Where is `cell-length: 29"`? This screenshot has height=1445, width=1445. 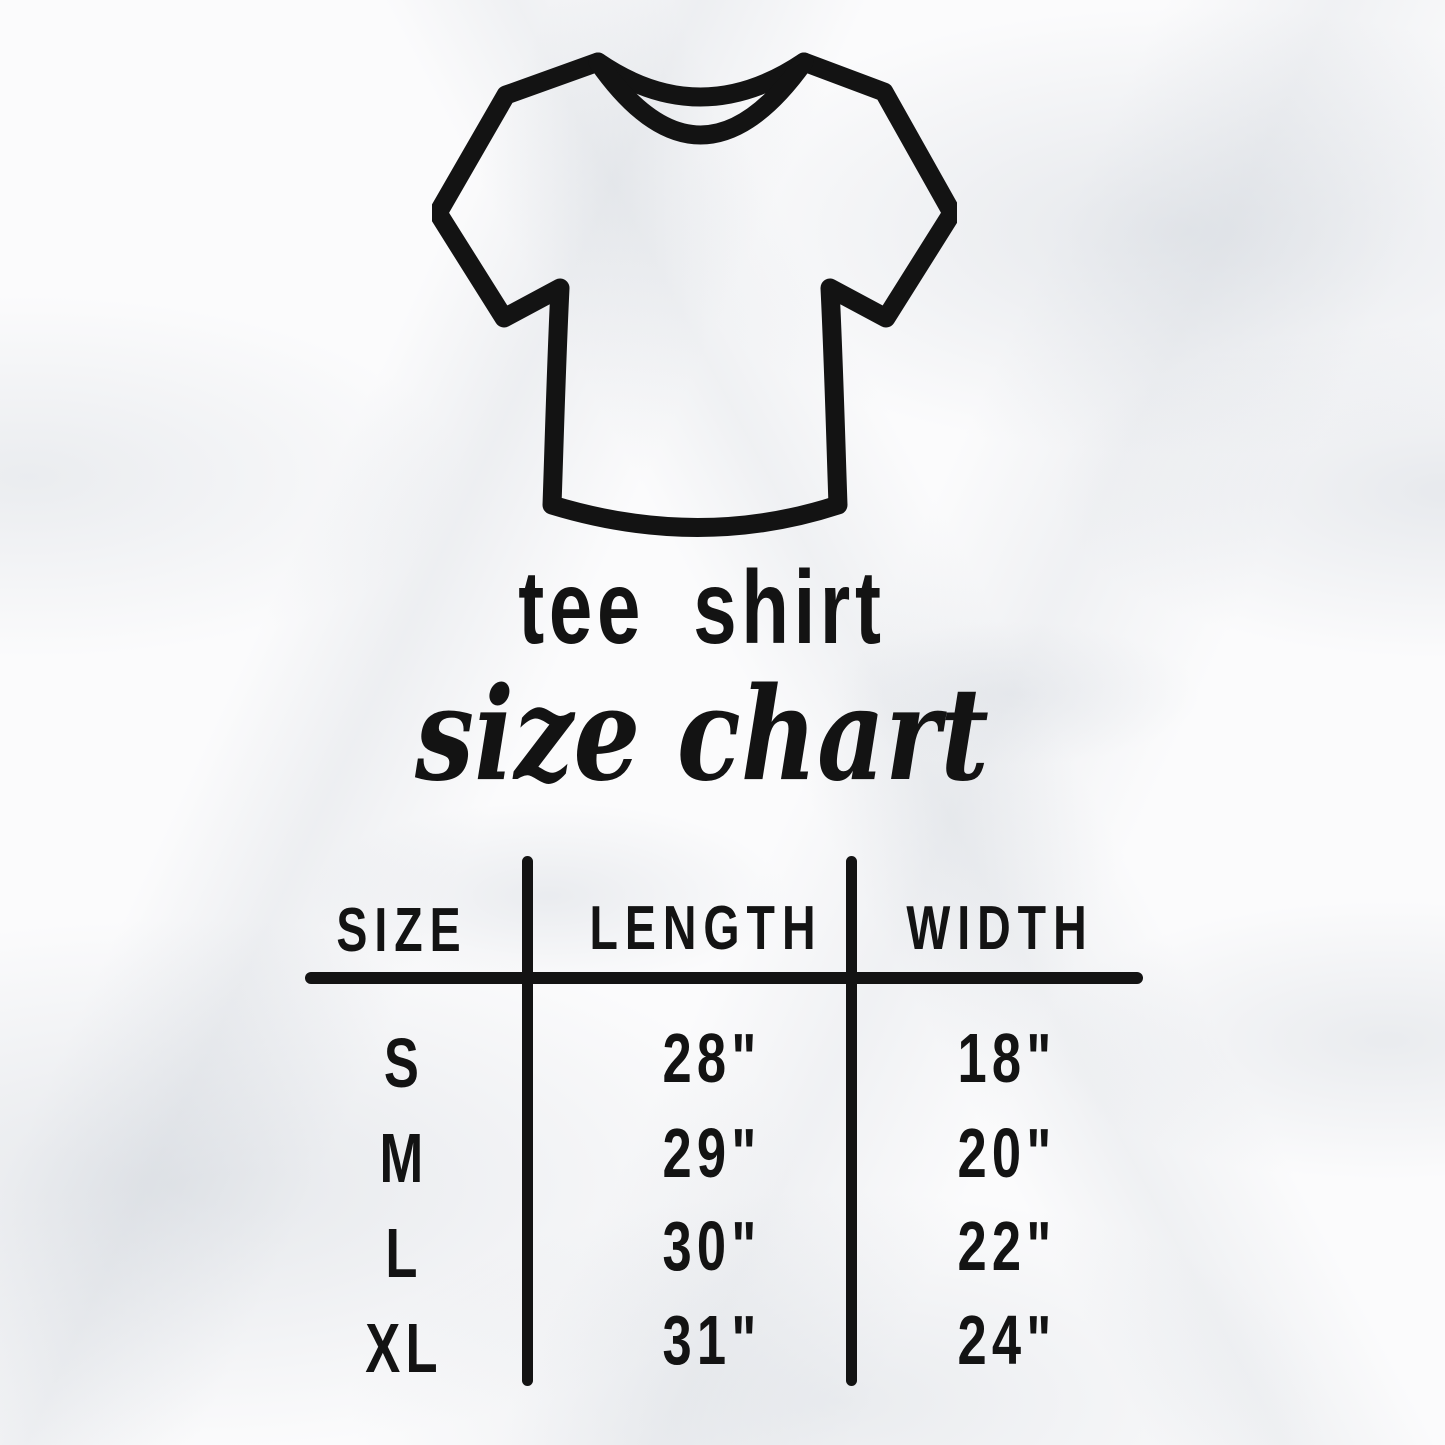
cell-length: 29" is located at coordinates (712, 1153).